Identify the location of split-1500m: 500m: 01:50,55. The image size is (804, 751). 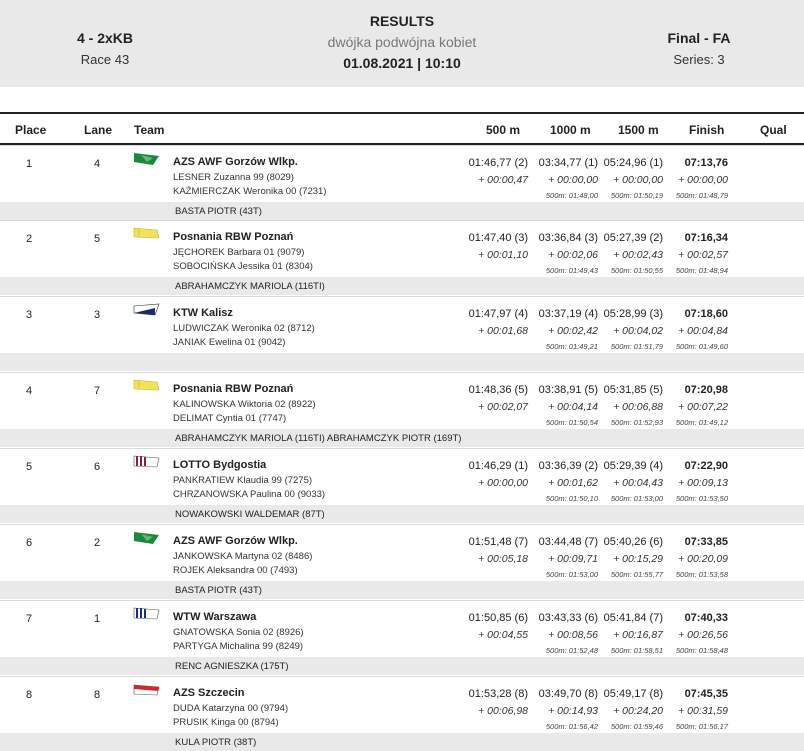
(636, 270).